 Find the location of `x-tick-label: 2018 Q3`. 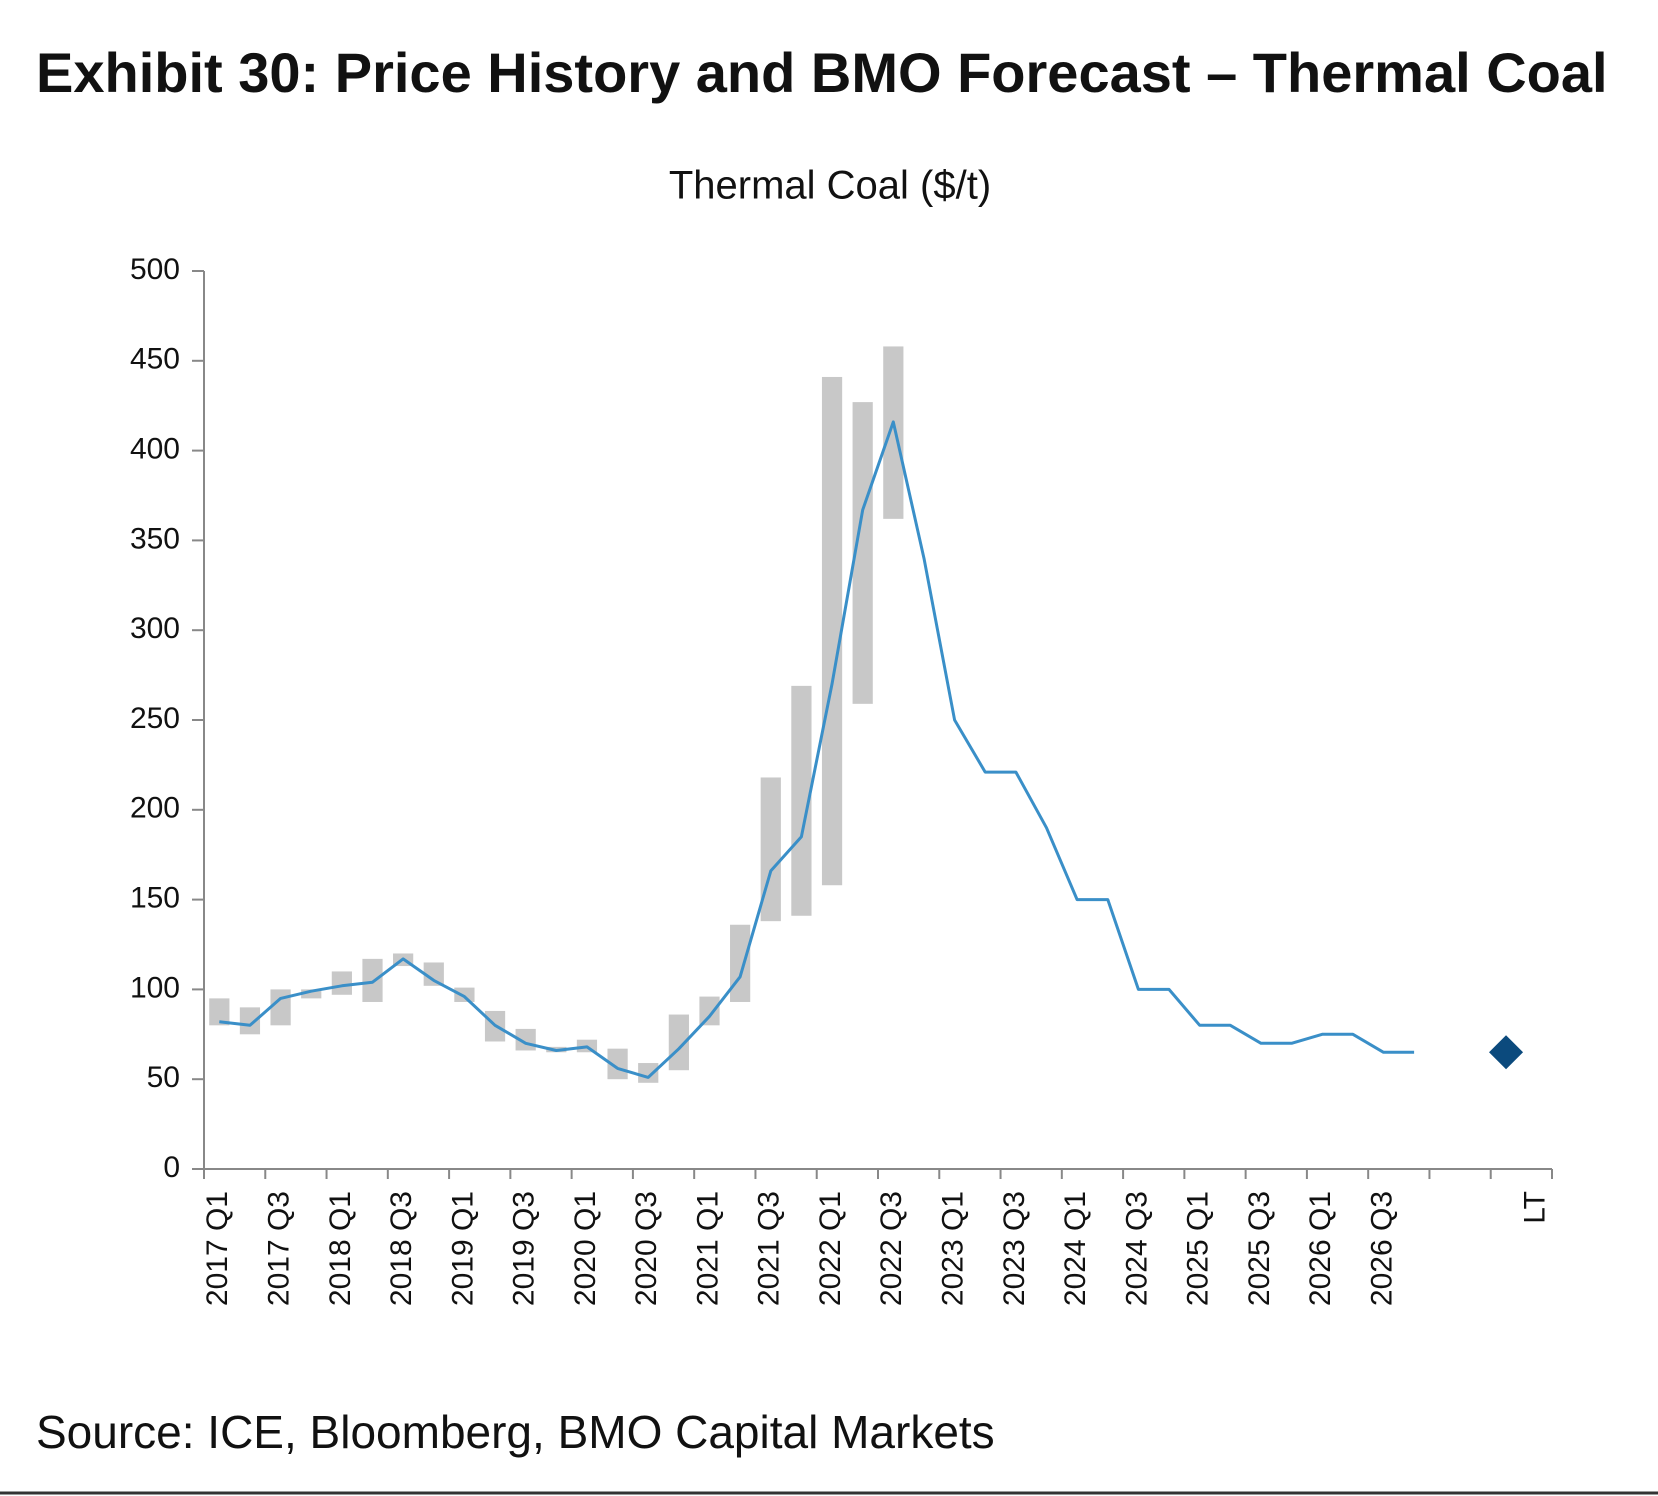

x-tick-label: 2018 Q3 is located at coordinates (401, 1248).